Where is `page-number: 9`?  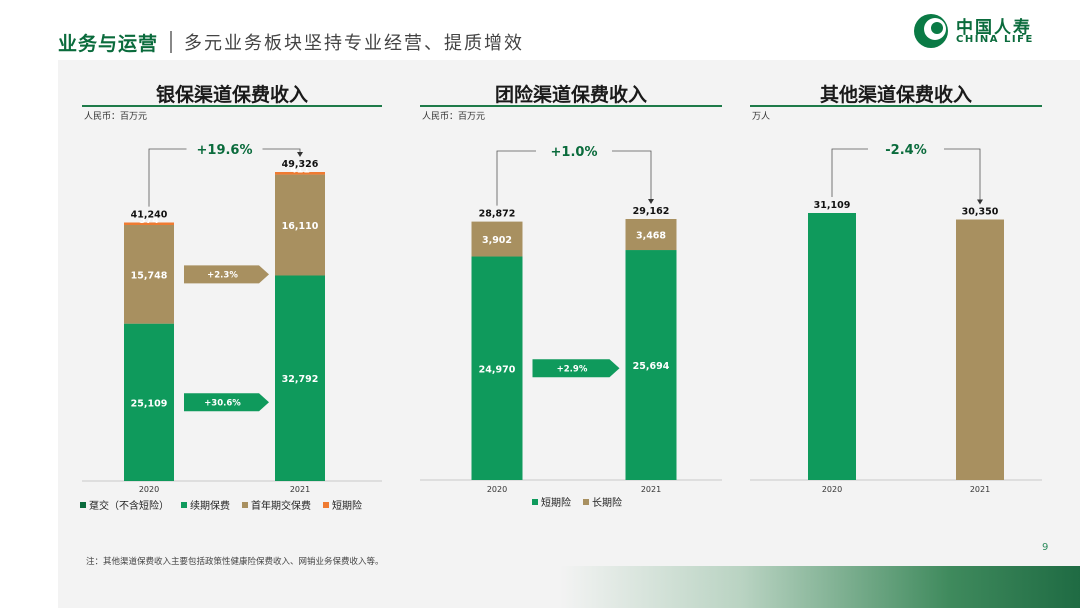 page-number: 9 is located at coordinates (1045, 547).